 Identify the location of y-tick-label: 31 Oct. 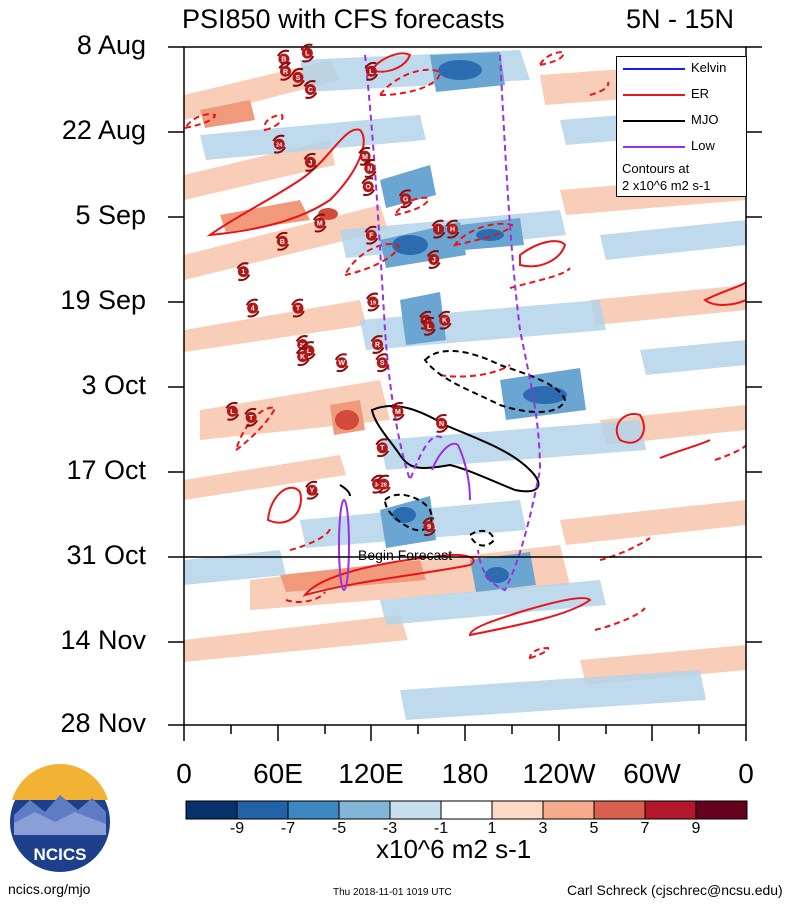
(106, 555).